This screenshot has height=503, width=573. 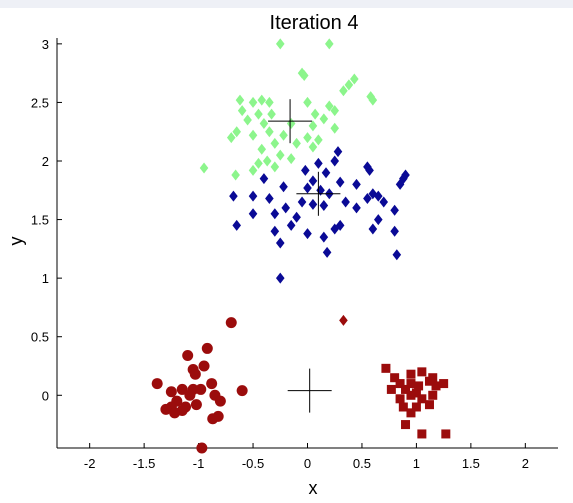 I want to click on y-tick-label: 2, so click(x=45, y=161).